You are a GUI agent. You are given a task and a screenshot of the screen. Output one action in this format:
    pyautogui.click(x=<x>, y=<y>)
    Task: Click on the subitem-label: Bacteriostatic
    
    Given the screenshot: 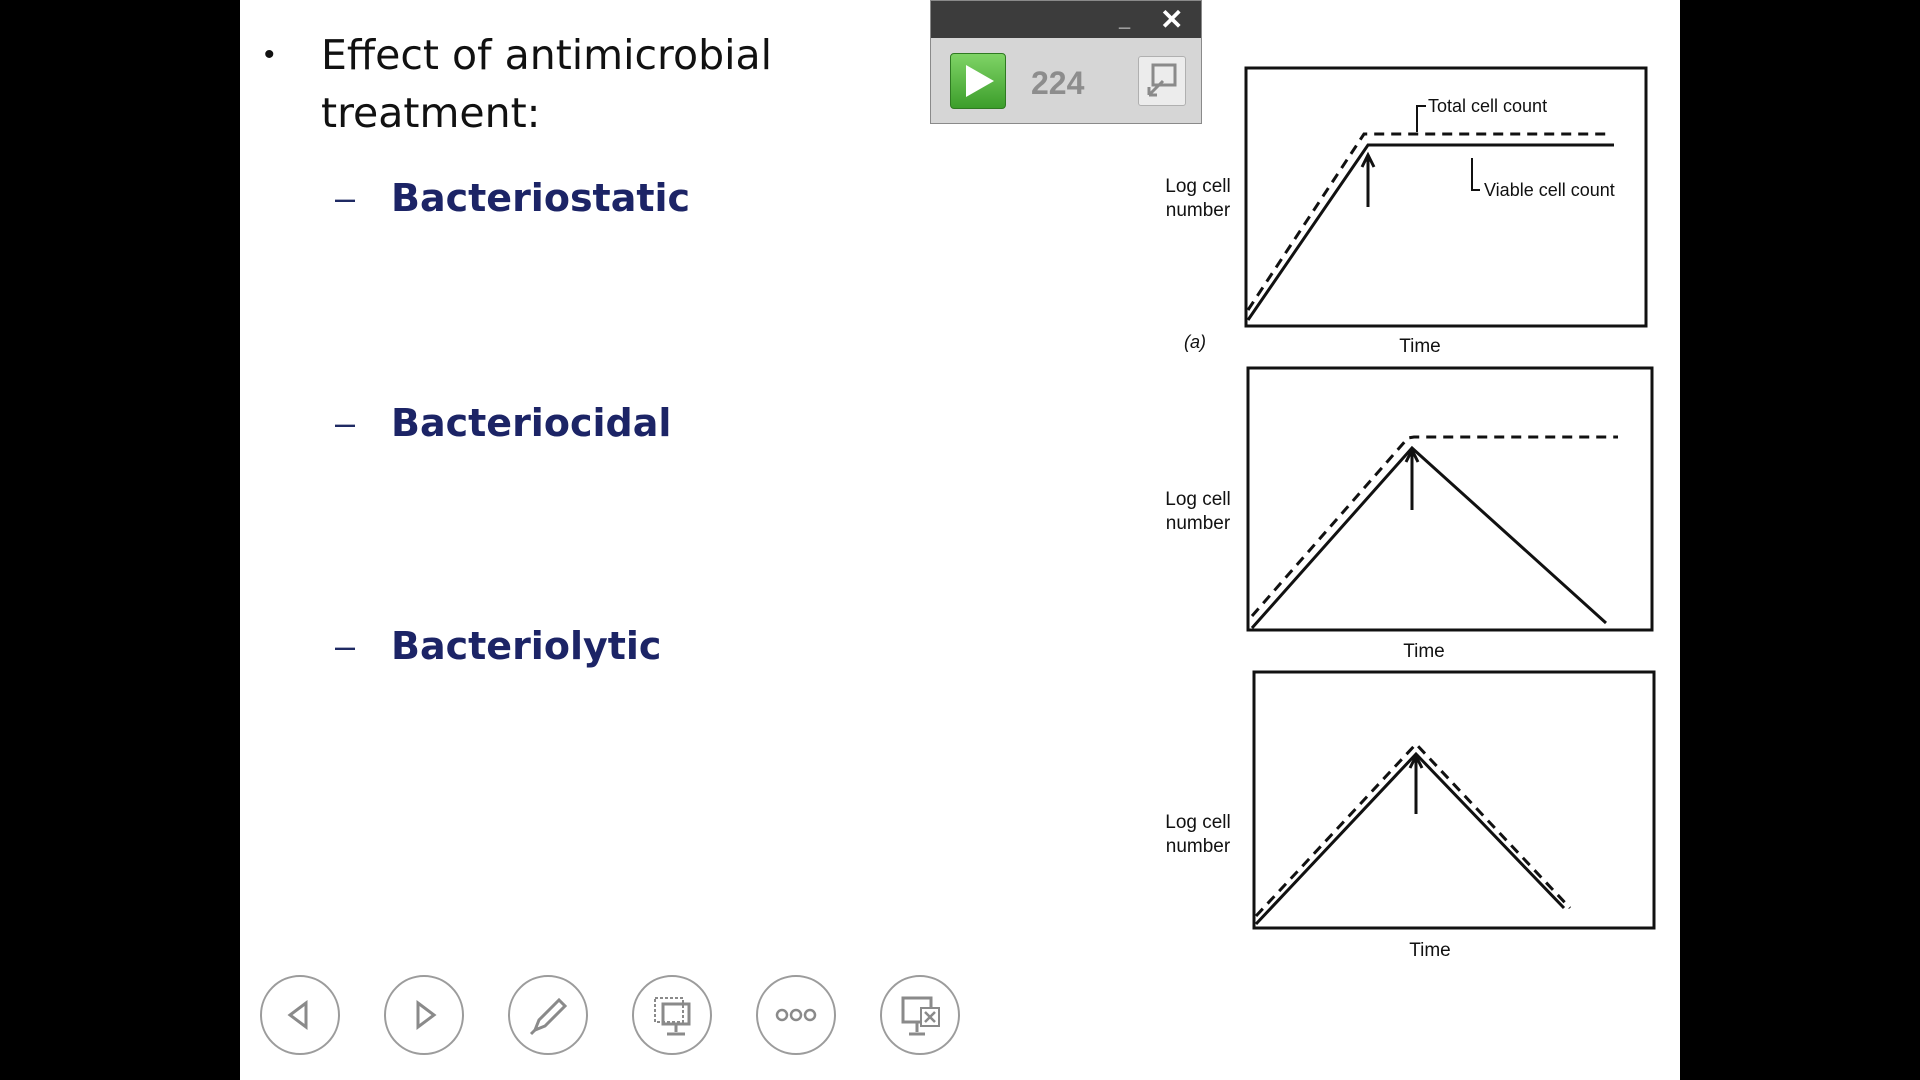 What is the action you would take?
    pyautogui.click(x=541, y=198)
    